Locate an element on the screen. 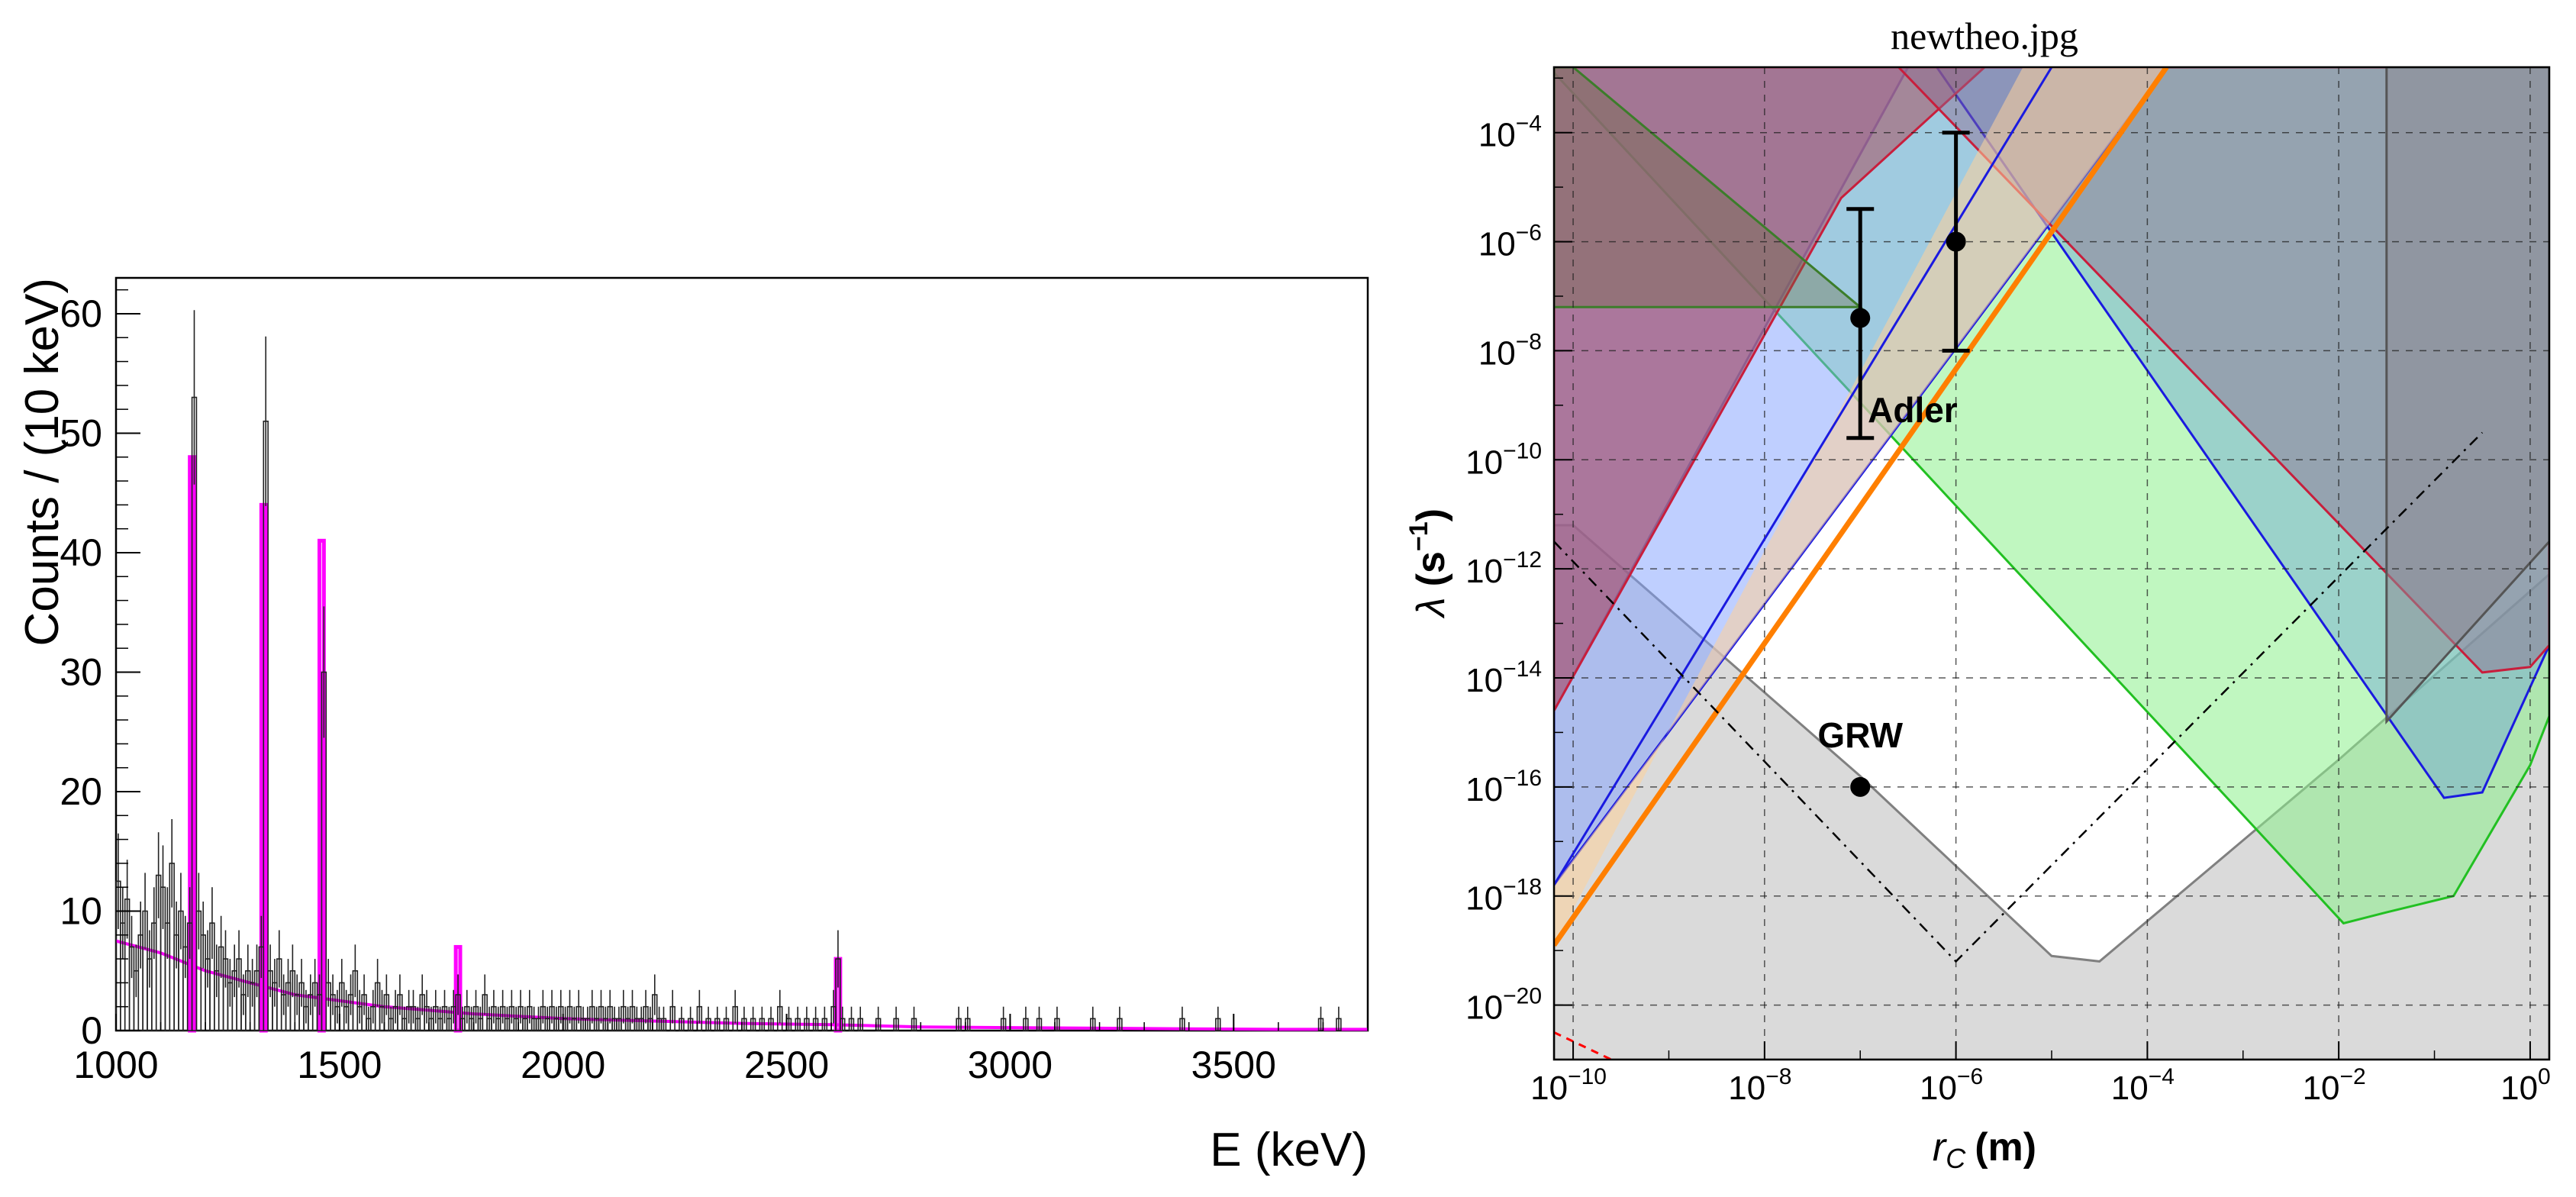 The width and height of the screenshot is (2576, 1197). x-tick-label: 2000 is located at coordinates (563, 1065).